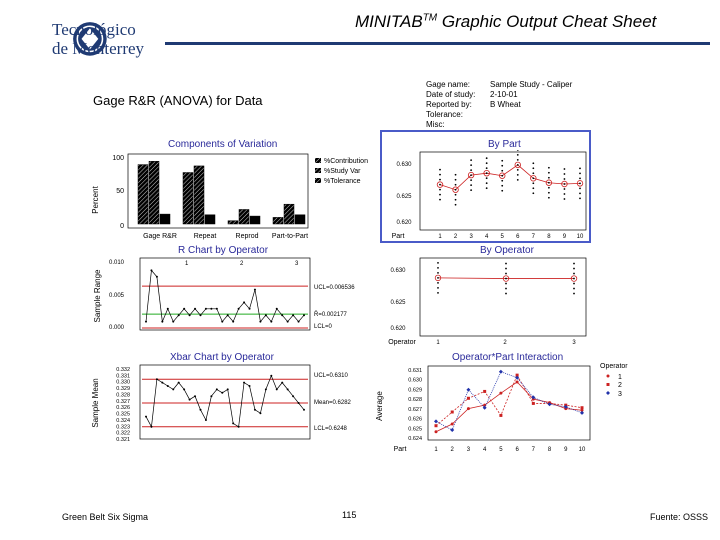 The image size is (720, 540). Describe the element at coordinates (505, 22) in the screenshot. I see `page-title: MINITABTM Graphic Output Cheat Sheet` at that location.